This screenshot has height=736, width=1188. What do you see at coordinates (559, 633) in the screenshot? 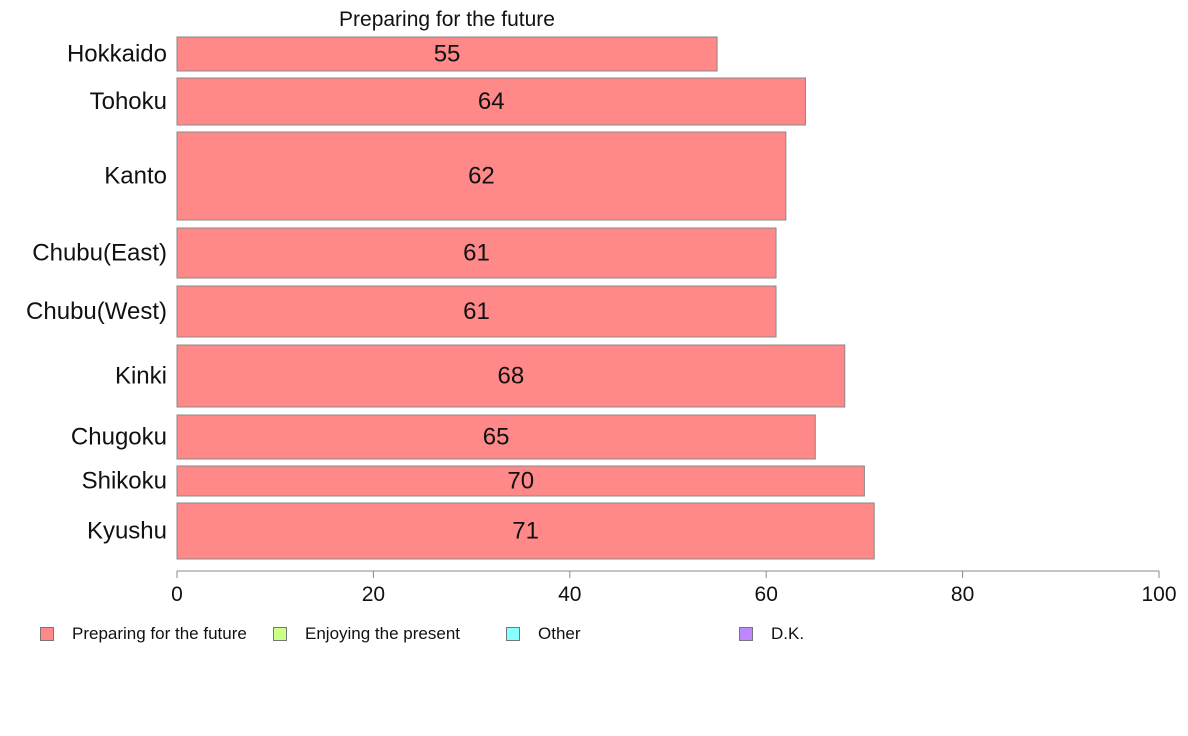
I see `legend-label-other: Other` at bounding box center [559, 633].